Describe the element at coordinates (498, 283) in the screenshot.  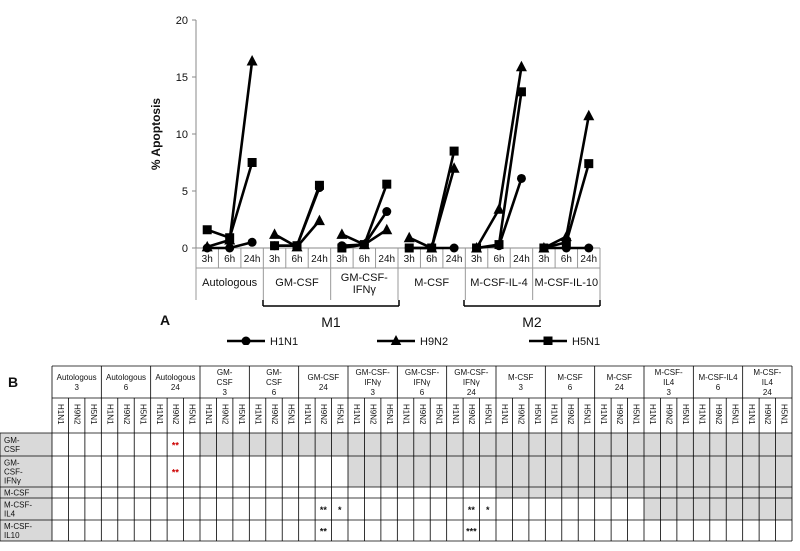
I see `group-label: M-CSF-IL-4` at that location.